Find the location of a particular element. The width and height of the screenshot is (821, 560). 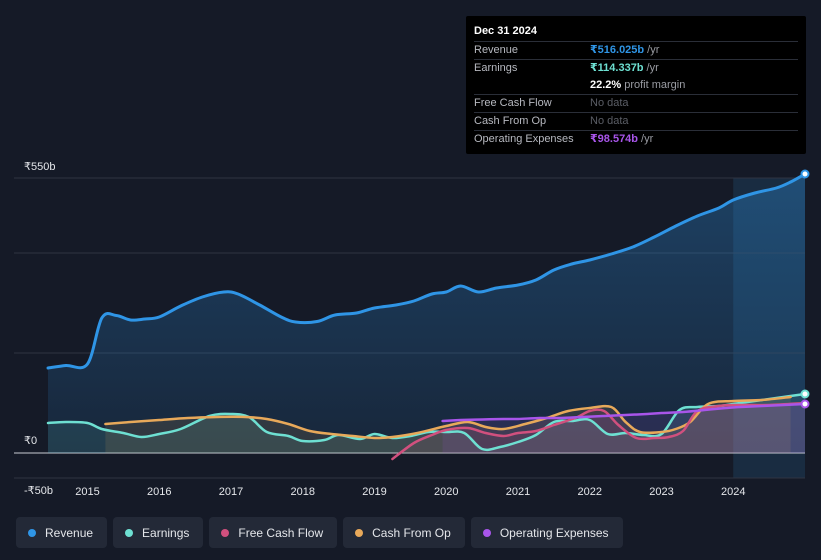

x-tick-label: 2018 is located at coordinates (302, 492).